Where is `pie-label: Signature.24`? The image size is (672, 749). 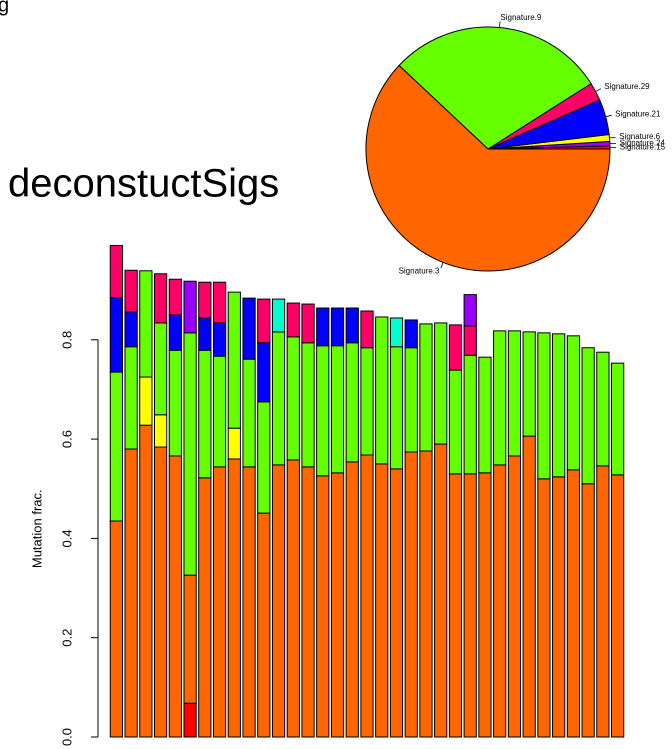 pie-label: Signature.24 is located at coordinates (643, 142).